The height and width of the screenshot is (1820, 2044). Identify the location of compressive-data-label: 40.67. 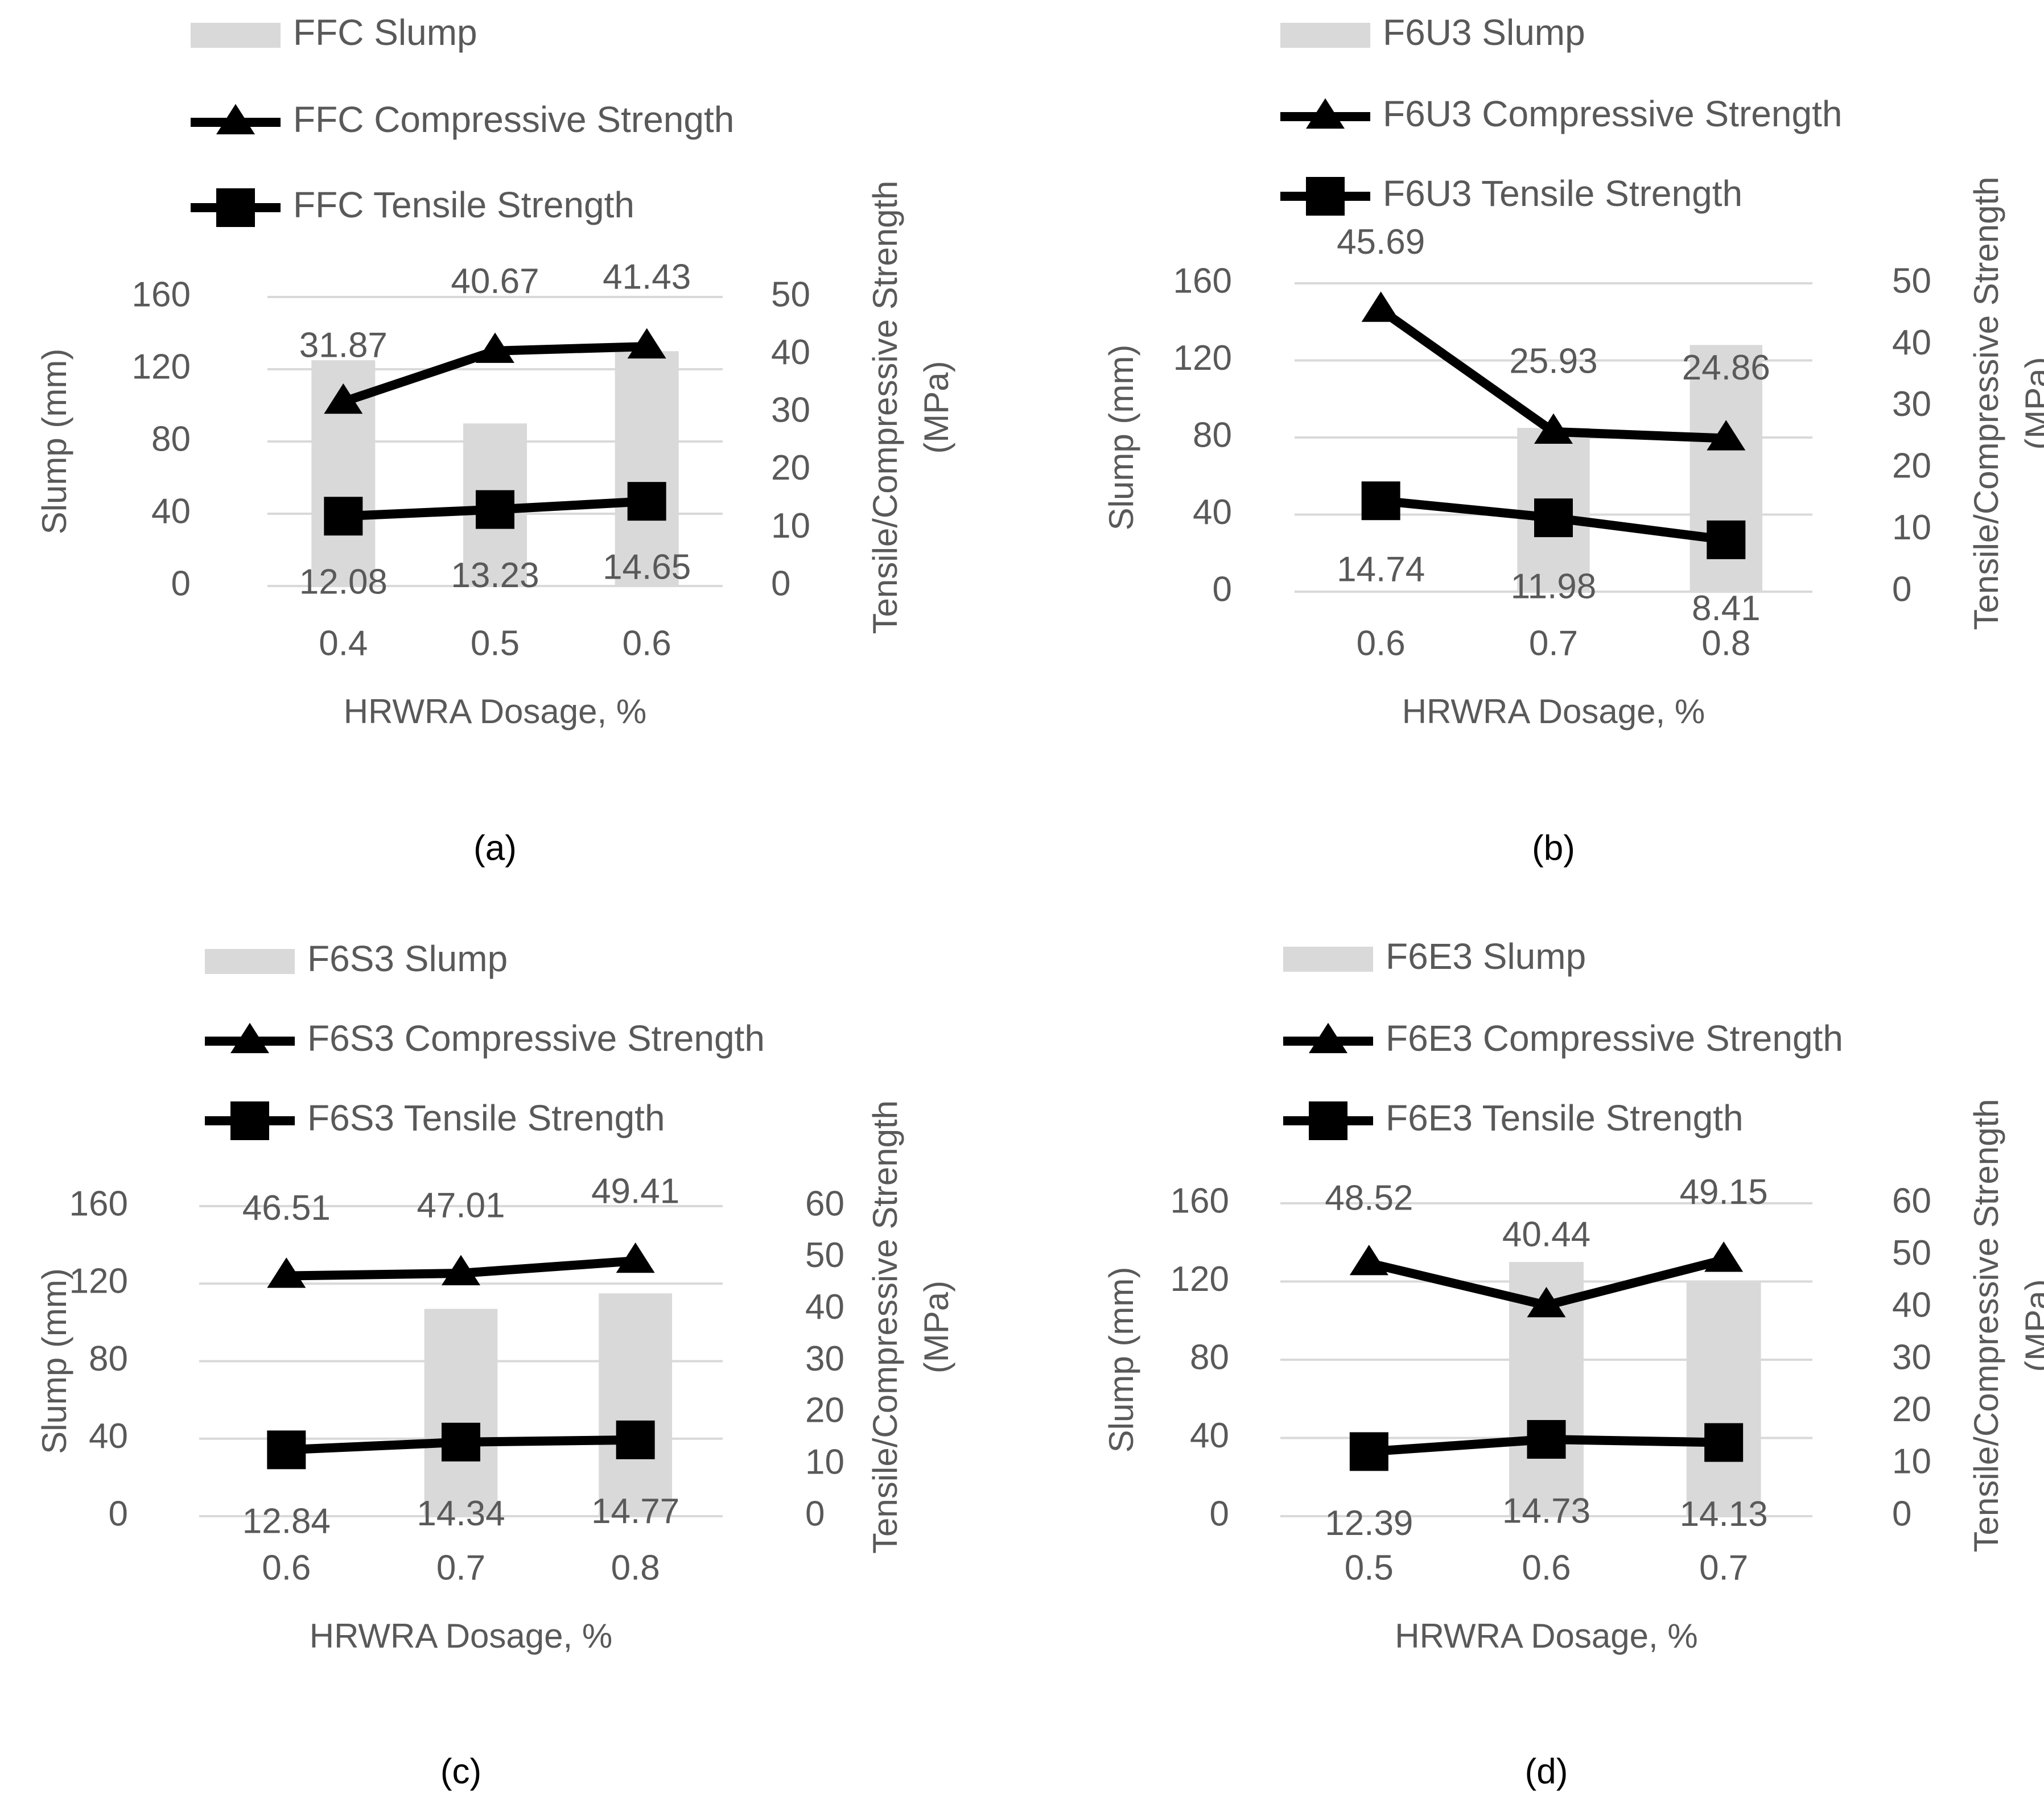
(495, 281).